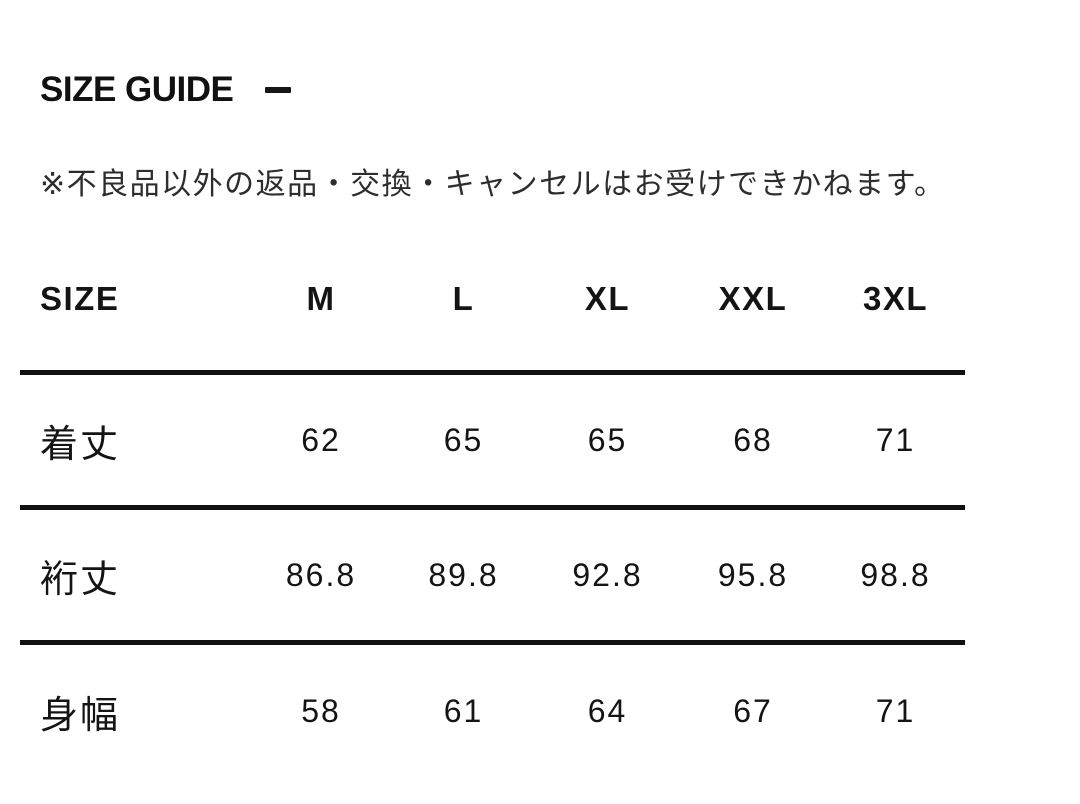  I want to click on section-title: SIZE GUIDE, so click(137, 89).